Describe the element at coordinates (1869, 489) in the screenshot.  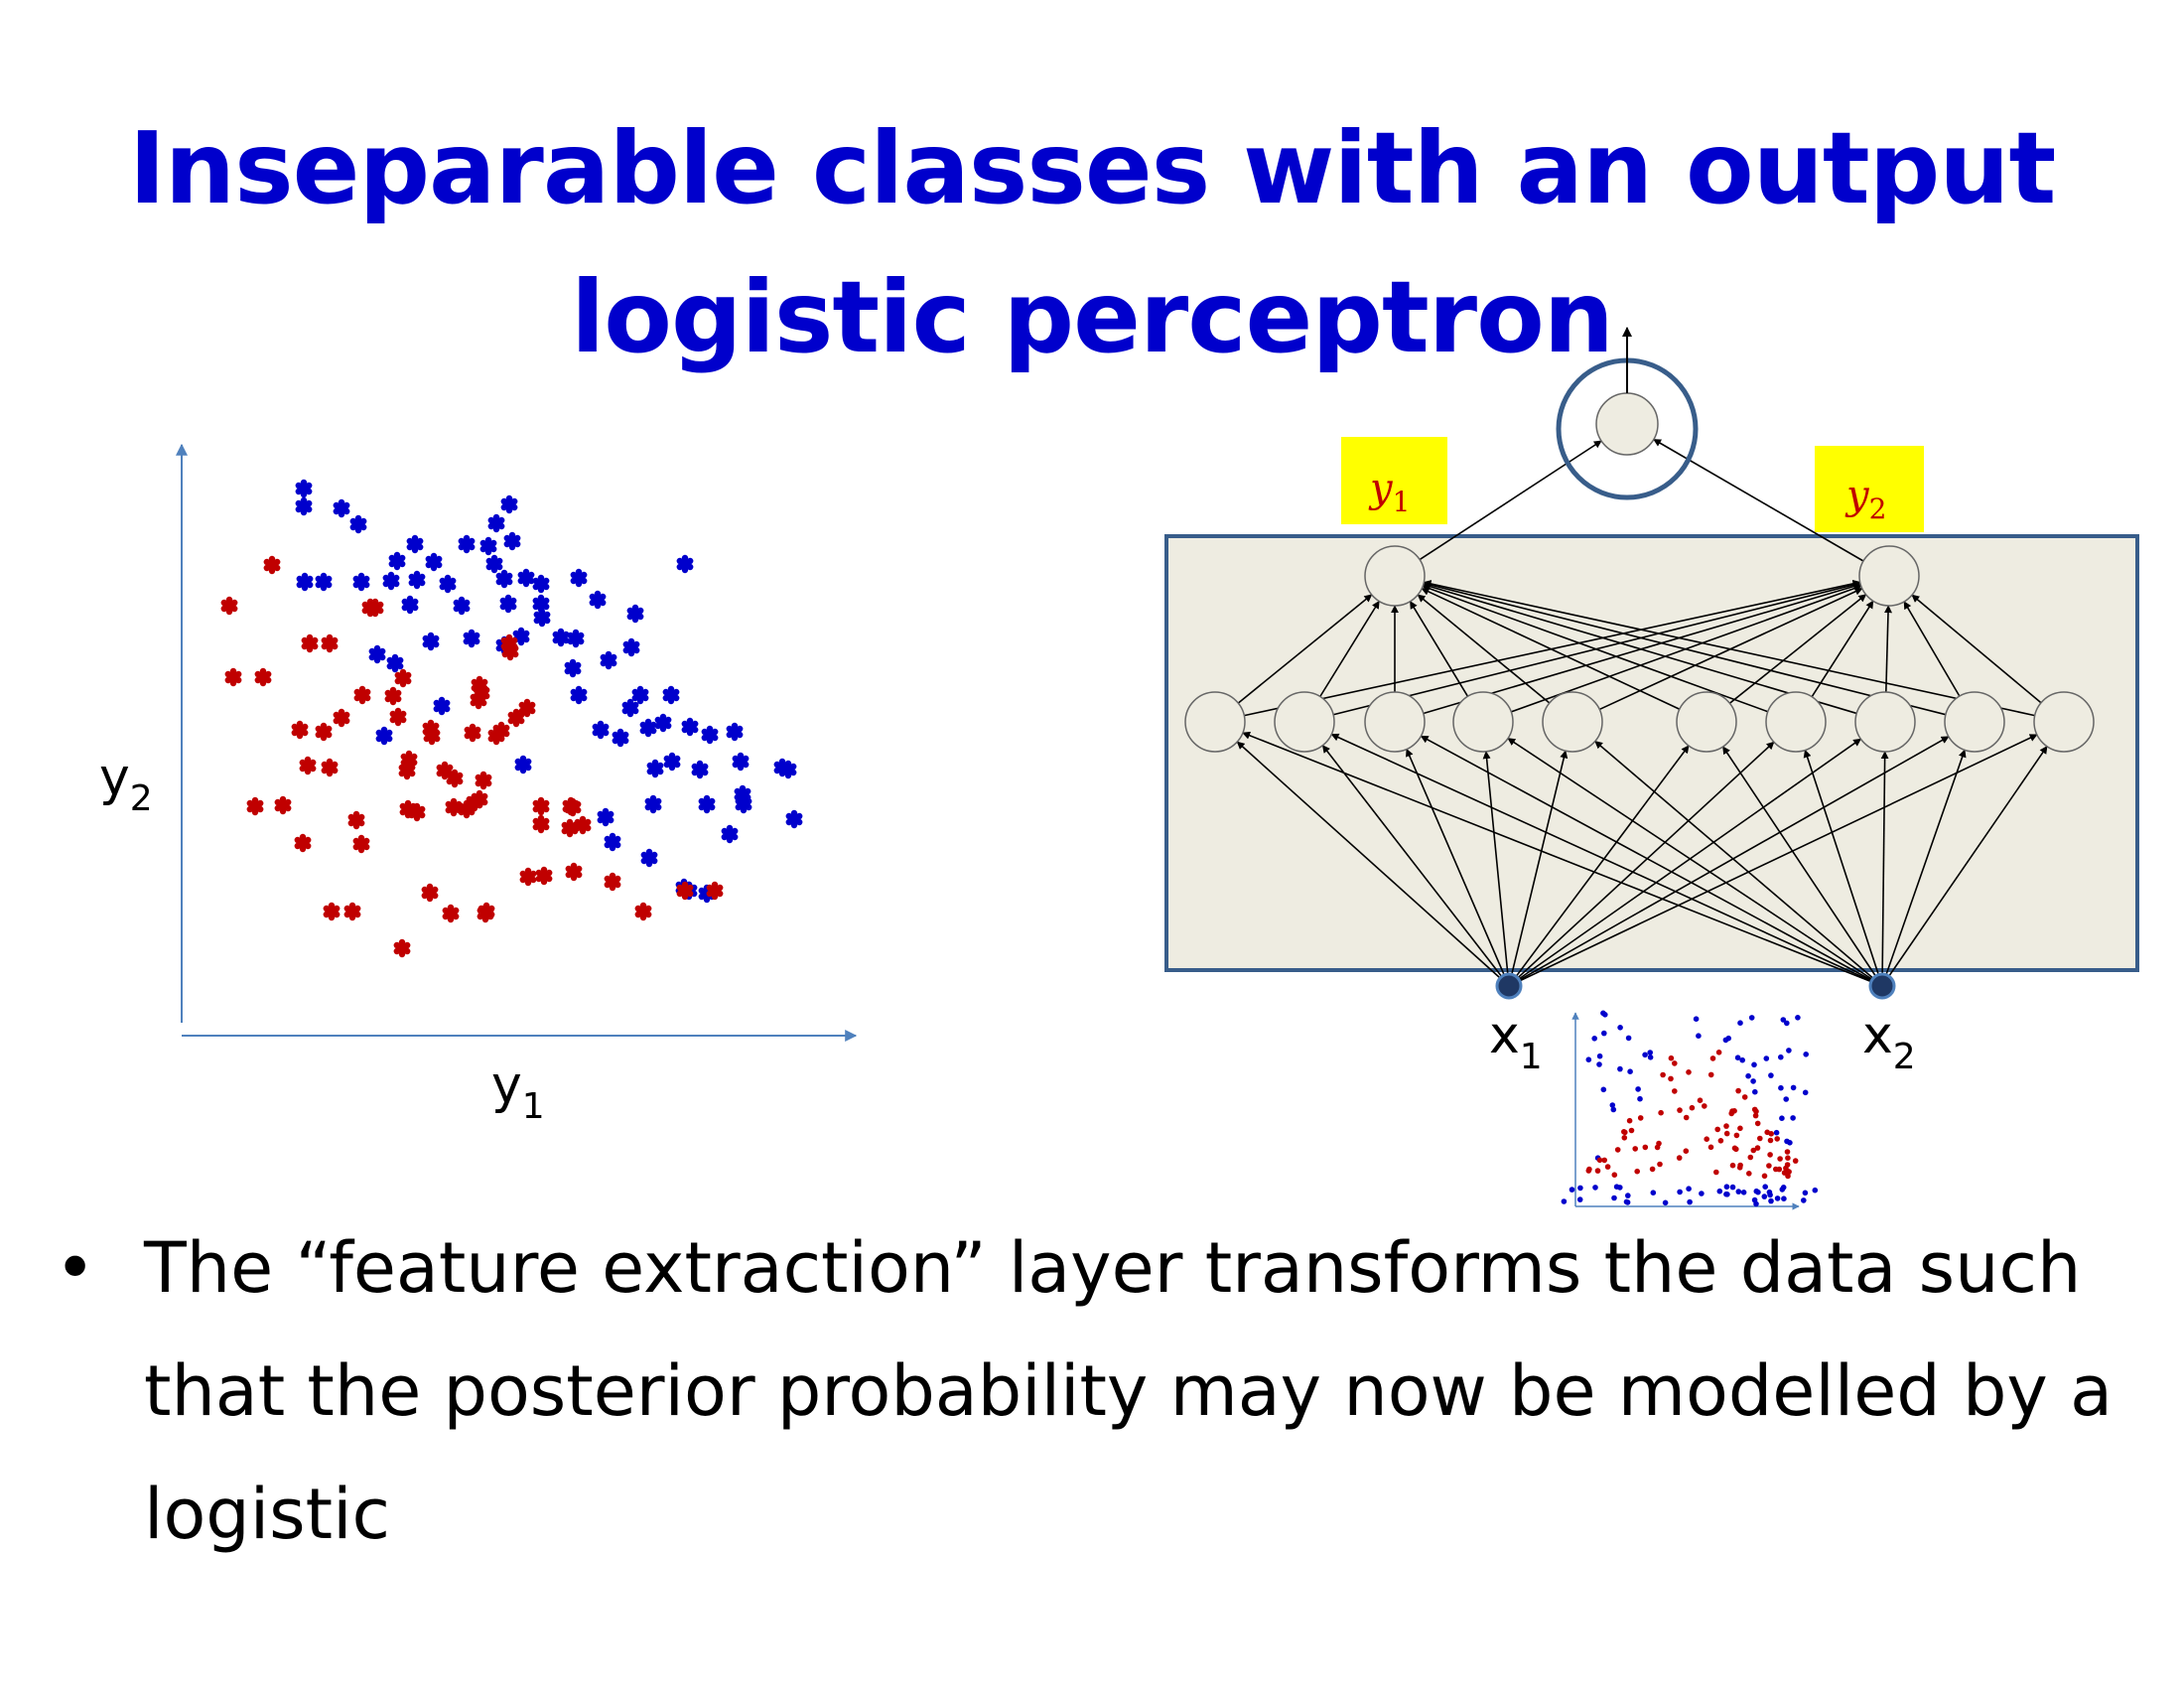
I see `label-y2-highlight` at that location.